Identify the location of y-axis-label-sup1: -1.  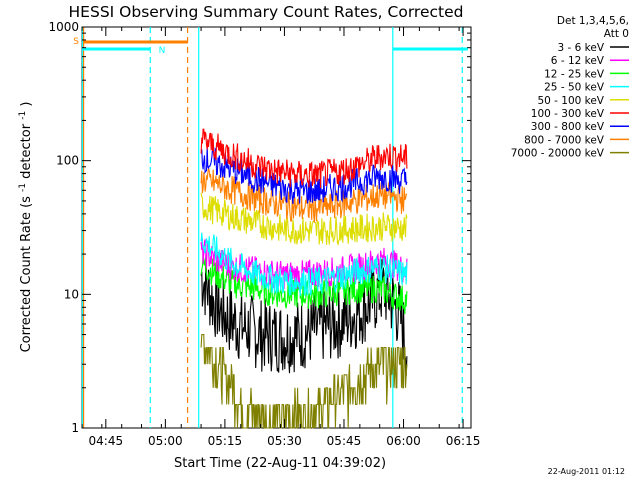
(23, 187).